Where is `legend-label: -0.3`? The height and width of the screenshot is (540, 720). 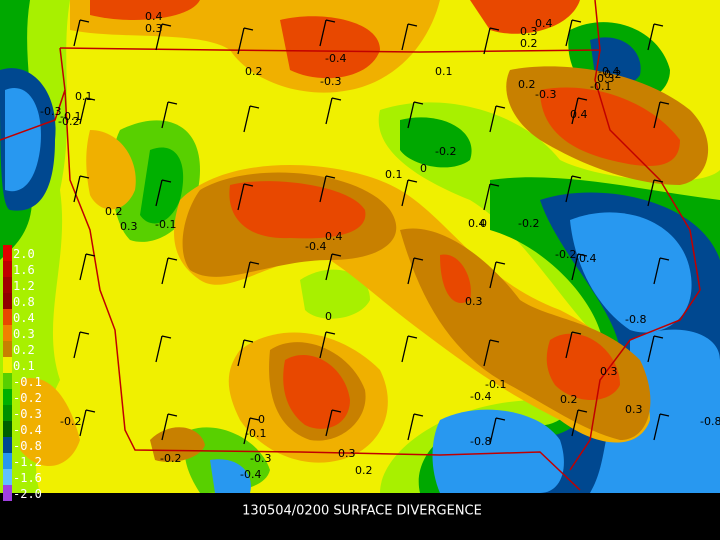
legend-label: -0.3 is located at coordinates (27, 414).